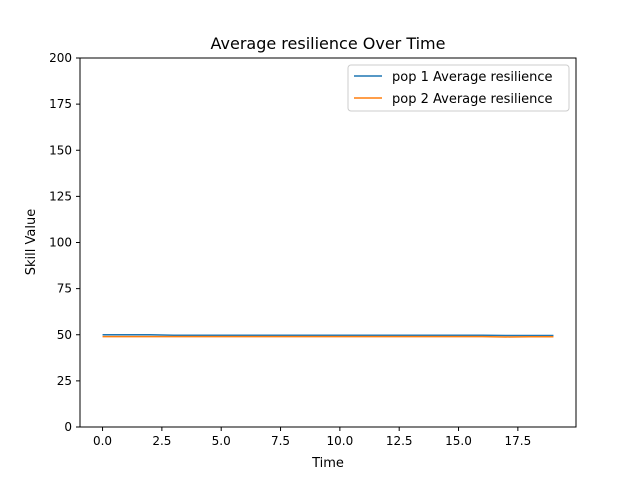 Image resolution: width=640 pixels, height=484 pixels. Describe the element at coordinates (60, 104) in the screenshot. I see `y-tick-label: 175` at that location.